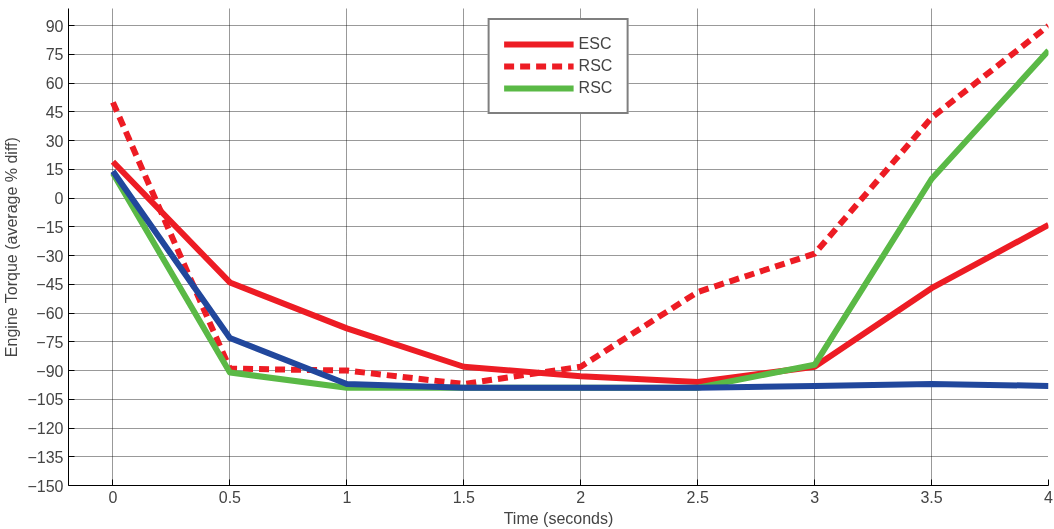 This screenshot has height=529, width=1054. I want to click on x-tick-label: 0.5, so click(230, 497).